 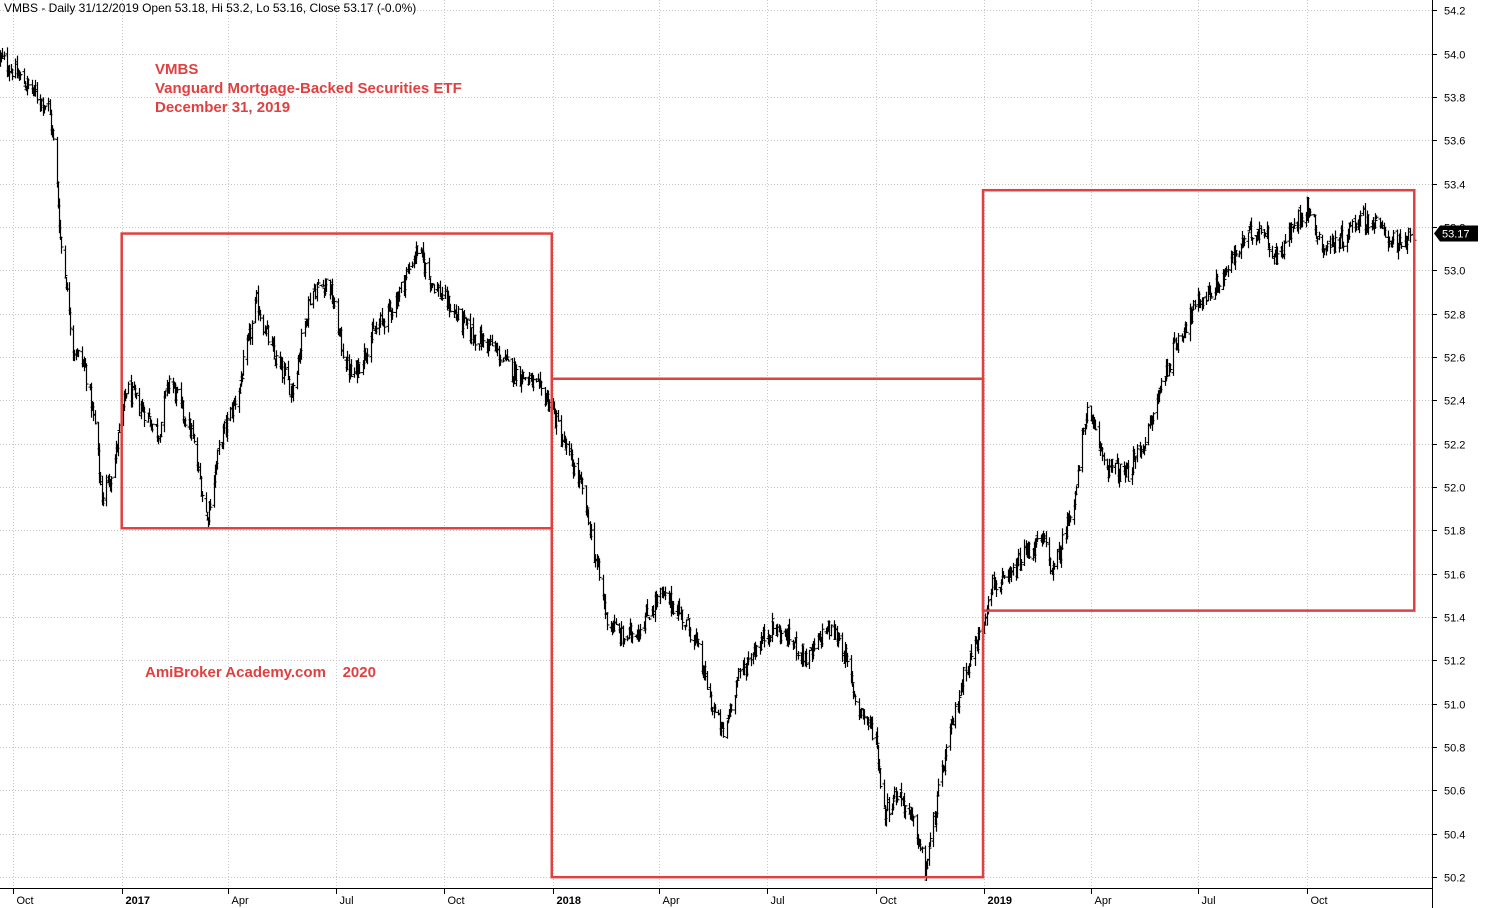 What do you see at coordinates (1454, 359) in the screenshot?
I see `y-tick-label: 52.6` at bounding box center [1454, 359].